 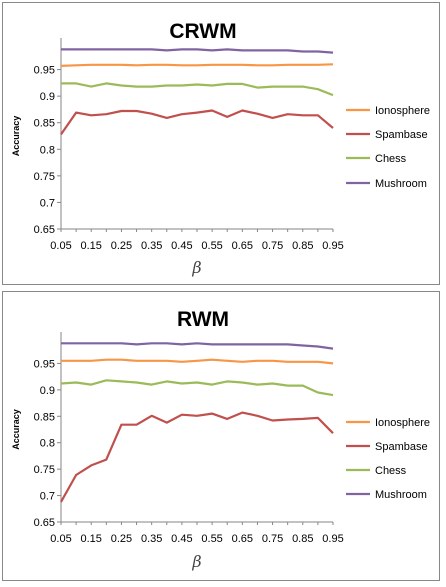 What do you see at coordinates (202, 31) in the screenshot?
I see `chart-title: CRWM` at bounding box center [202, 31].